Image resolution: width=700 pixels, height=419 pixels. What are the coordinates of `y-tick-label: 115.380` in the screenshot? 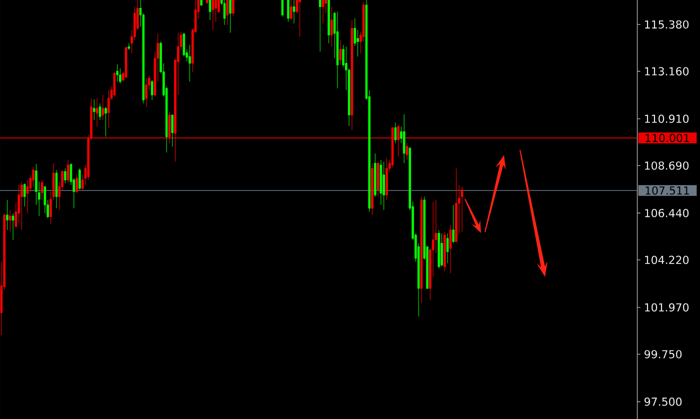 It's located at (667, 24).